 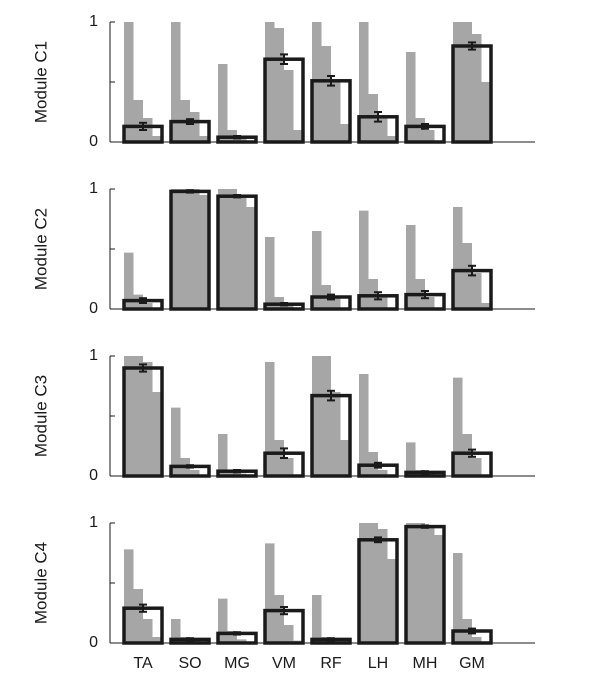 I want to click on y-axis-label: Module C3, so click(x=40, y=416).